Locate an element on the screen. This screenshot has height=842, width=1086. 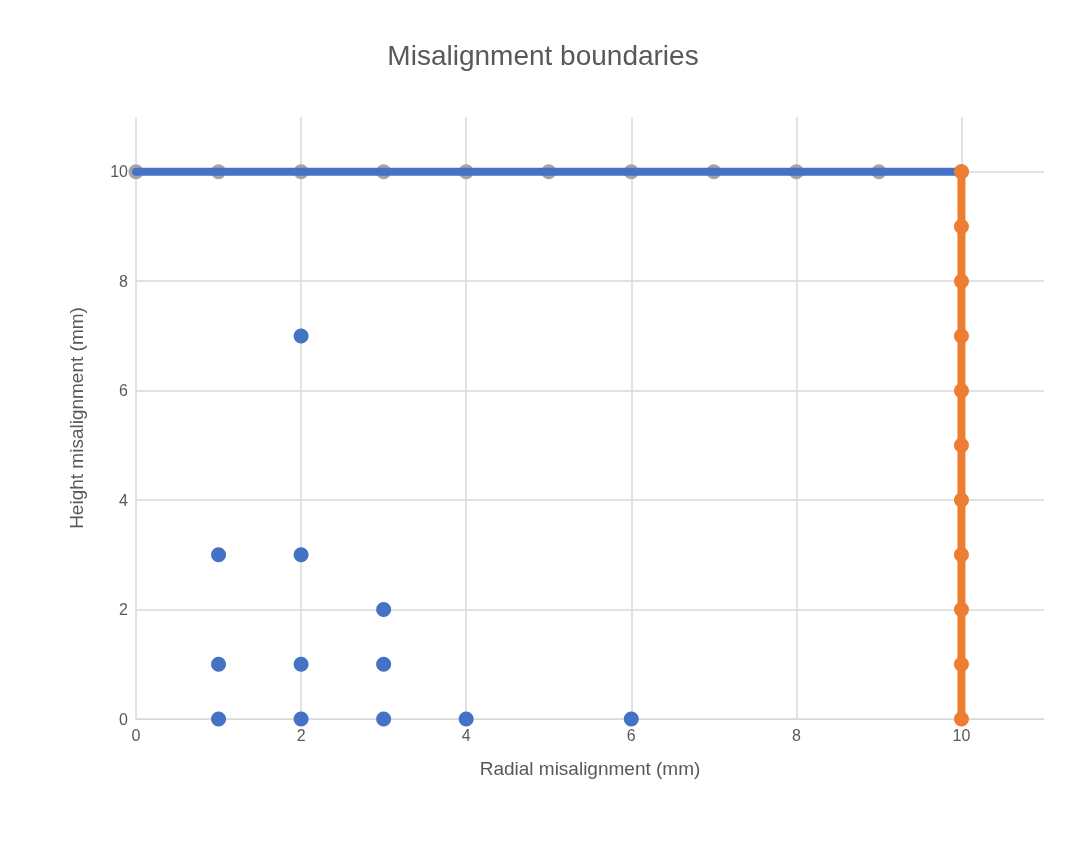
y-tick-label: 0 is located at coordinates (124, 719).